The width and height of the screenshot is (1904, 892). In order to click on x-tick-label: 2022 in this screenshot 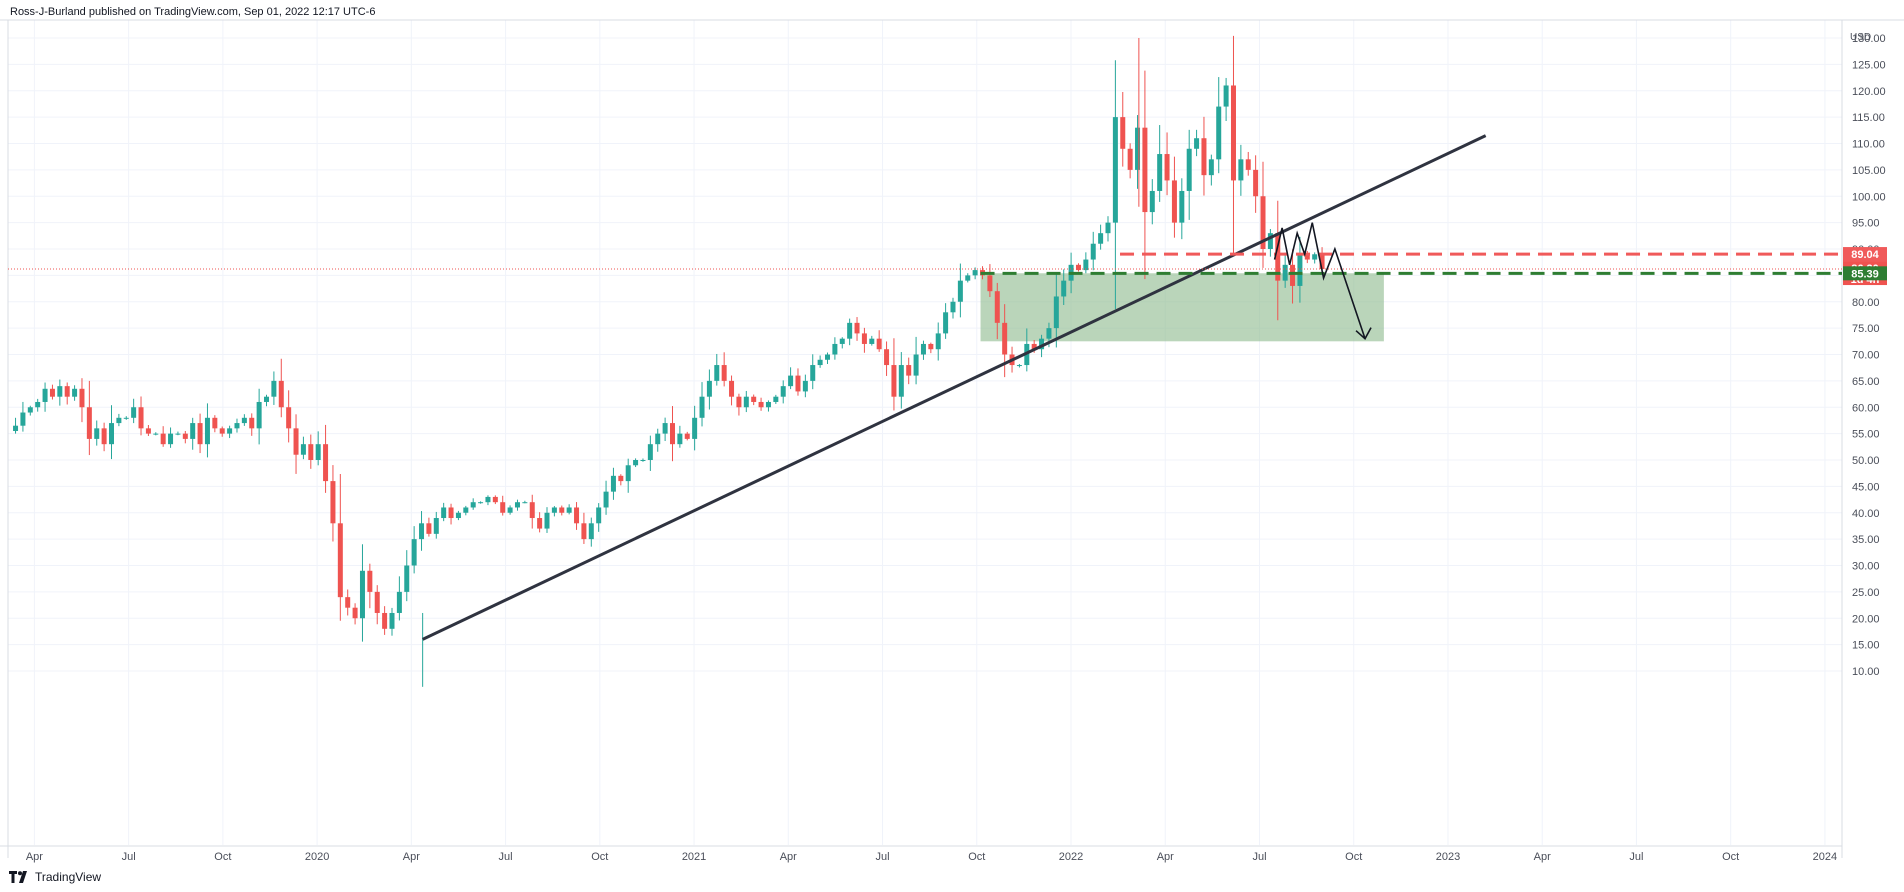, I will do `click(1071, 857)`.